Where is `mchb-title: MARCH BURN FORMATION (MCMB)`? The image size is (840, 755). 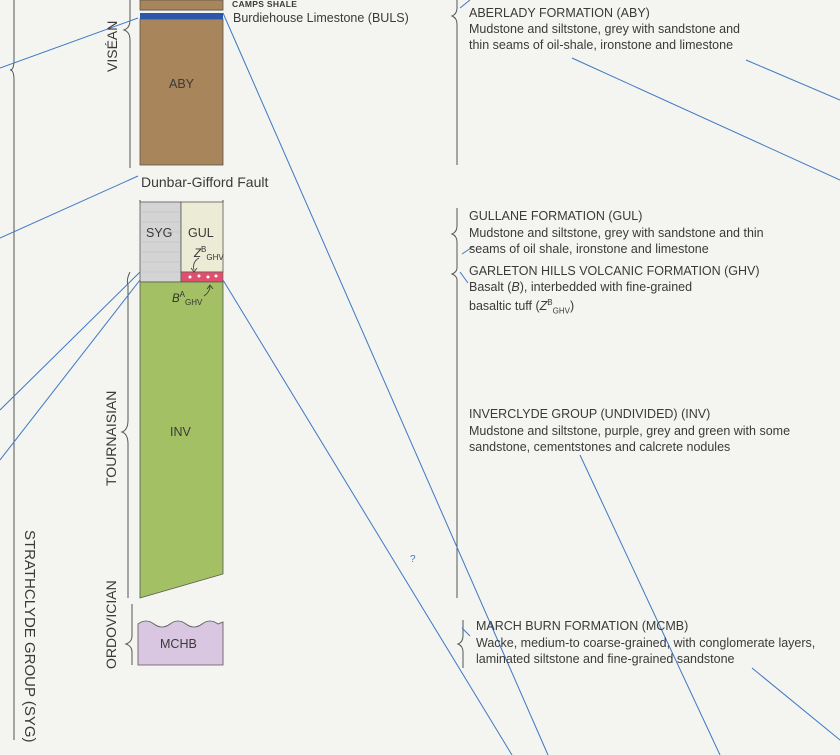 mchb-title: MARCH BURN FORMATION (MCMB) is located at coordinates (582, 626).